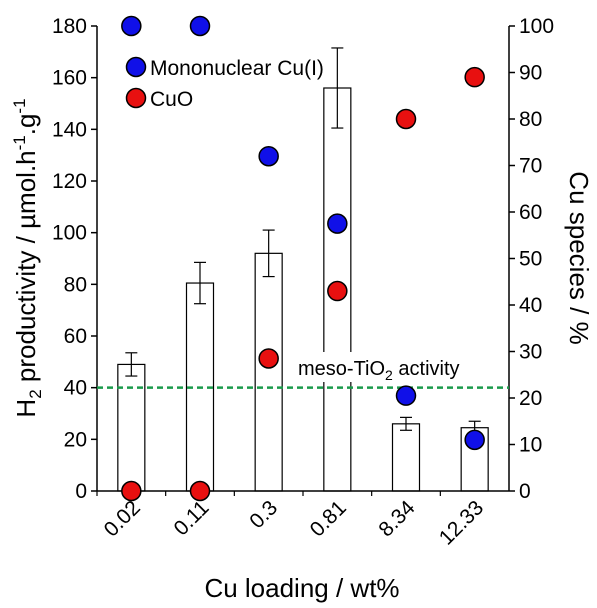  What do you see at coordinates (268, 156) in the screenshot?
I see `point-mononuclear-0.3` at bounding box center [268, 156].